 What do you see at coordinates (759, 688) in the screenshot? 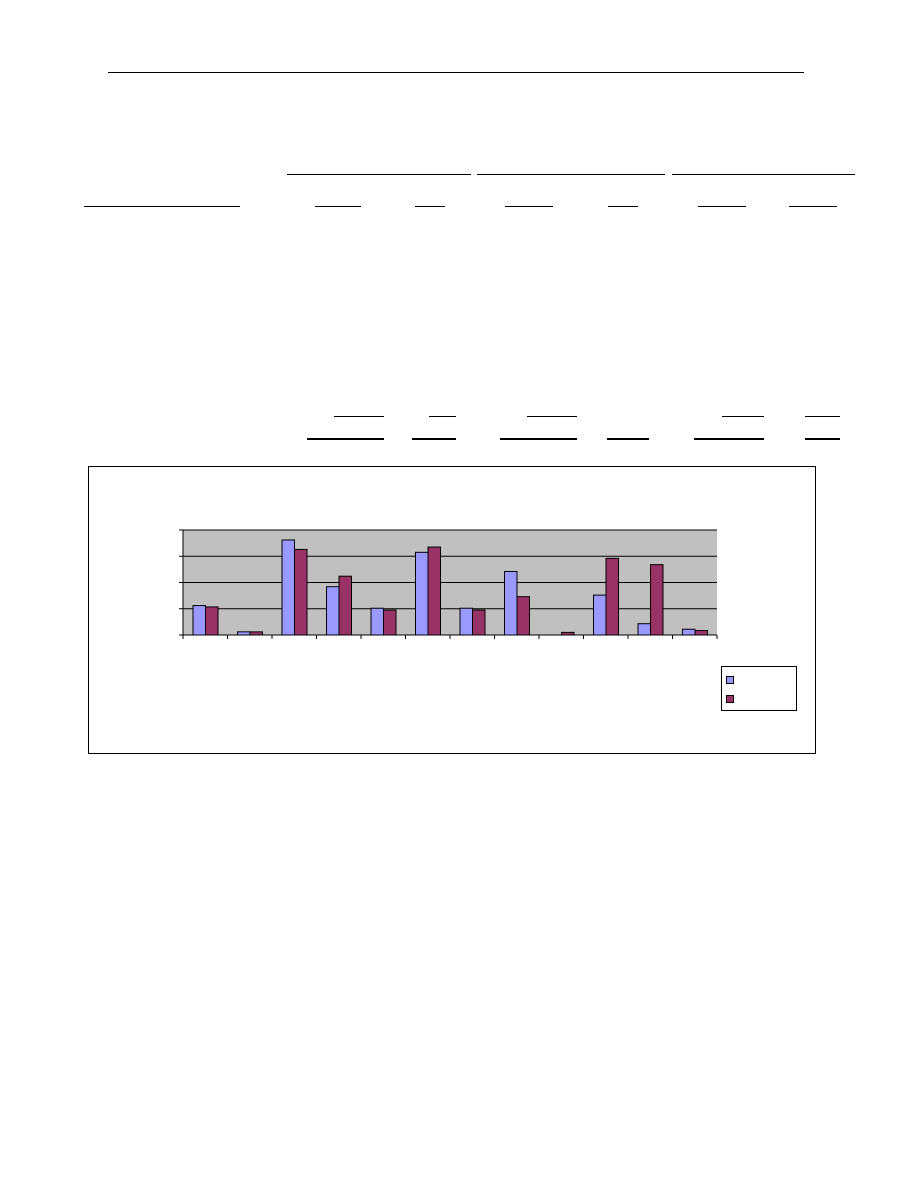
I see `legend` at bounding box center [759, 688].